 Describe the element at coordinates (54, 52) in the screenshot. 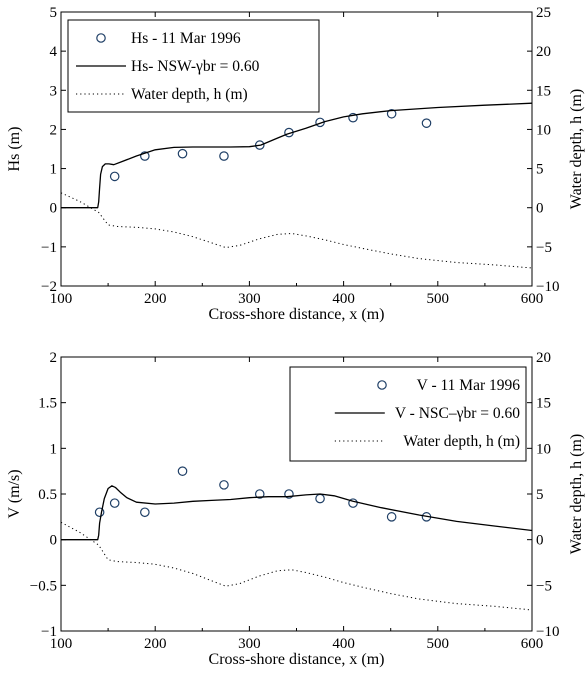

I see `y-tick-label: 4` at that location.